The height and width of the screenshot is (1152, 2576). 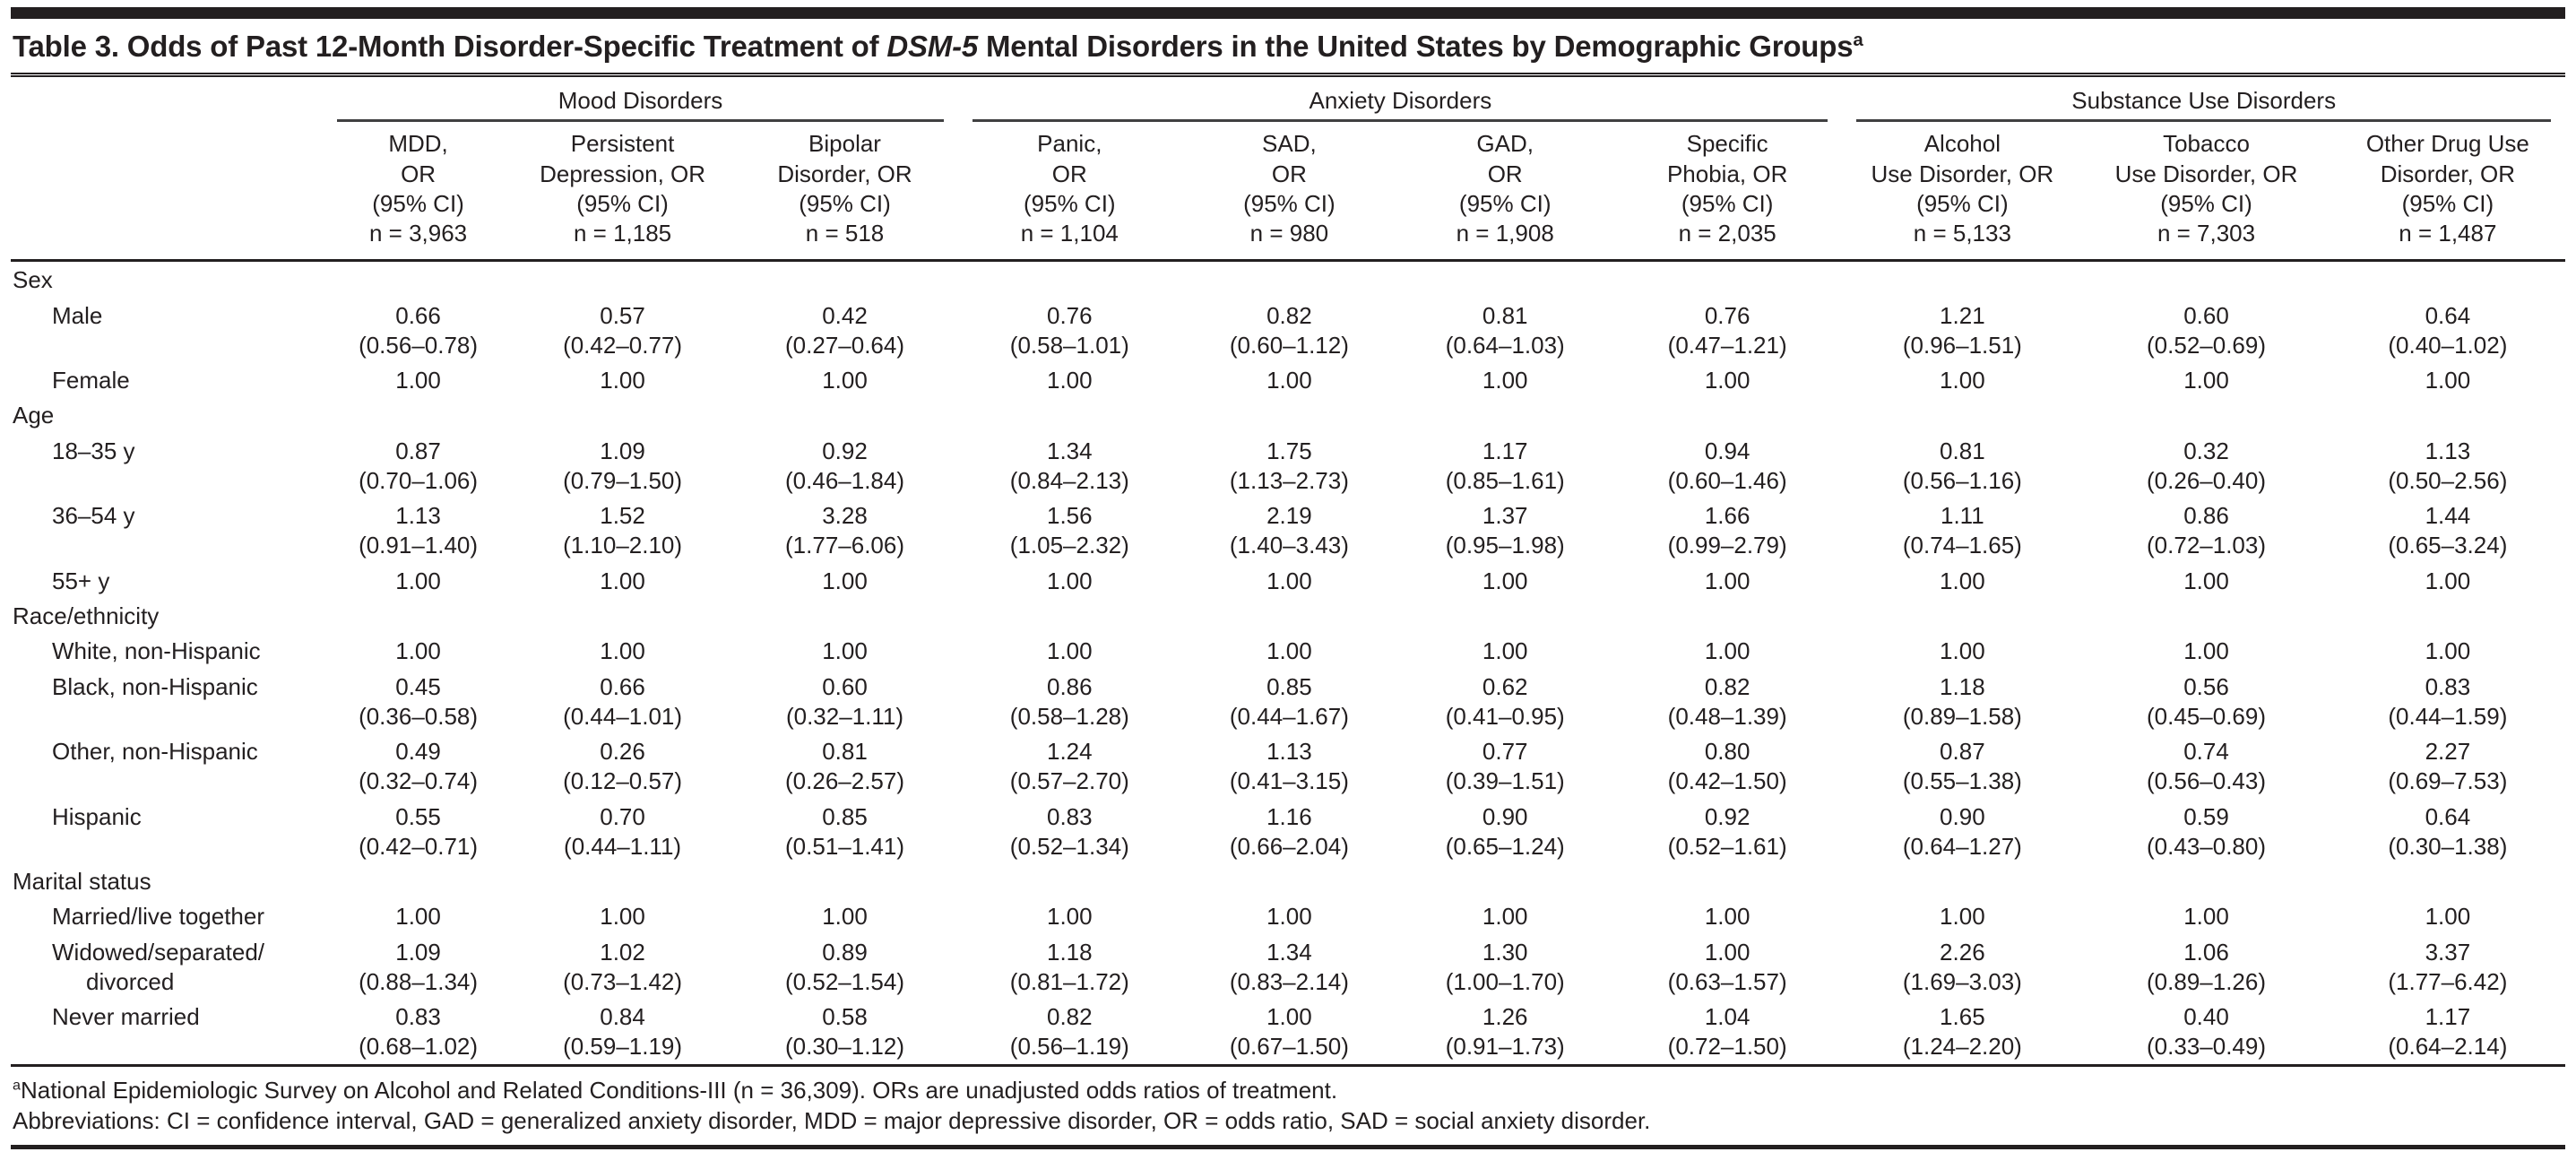 I want to click on or-value: 0.89, so click(x=845, y=952).